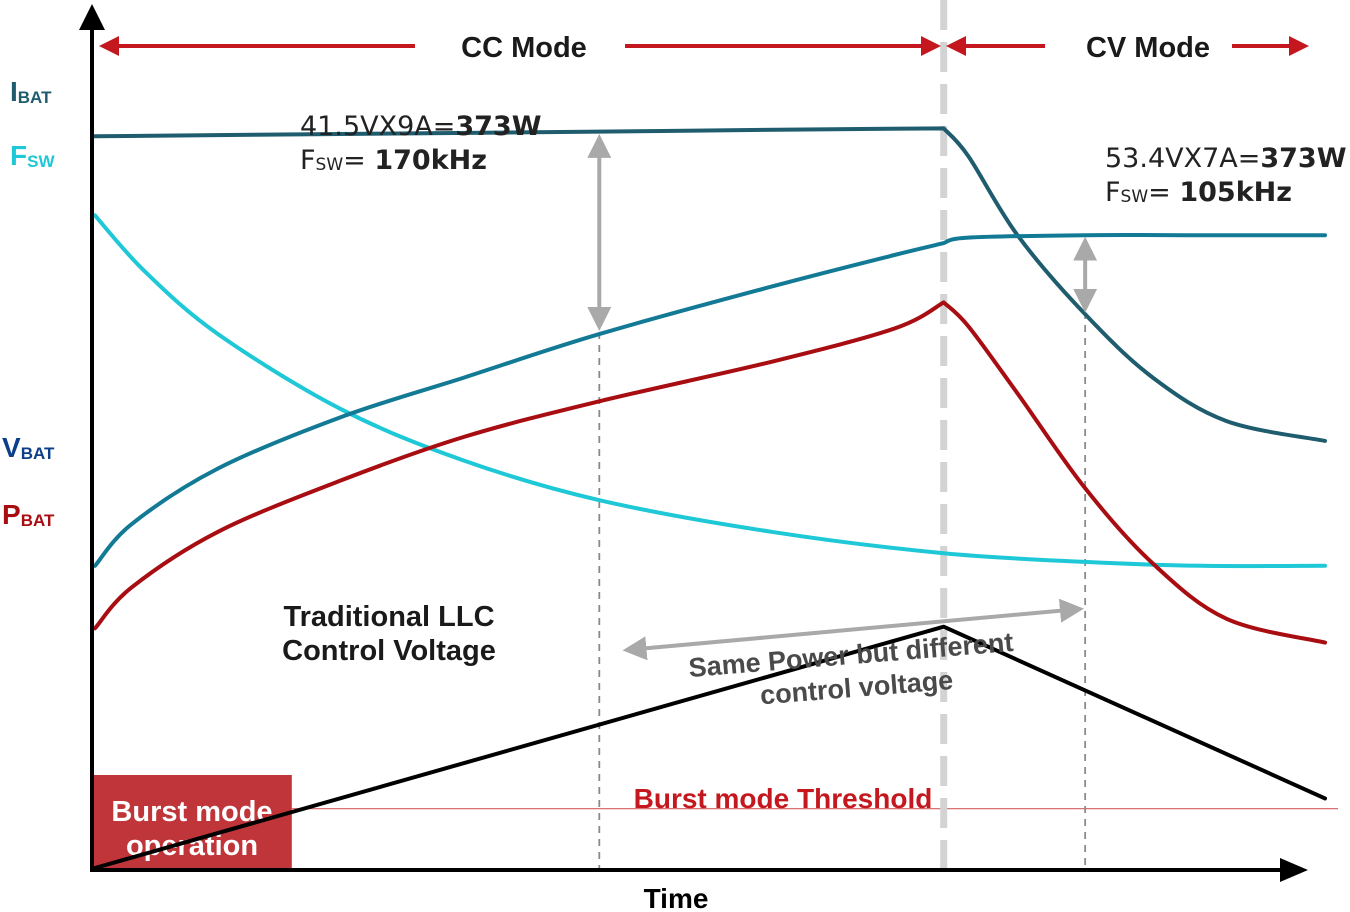 This screenshot has height=912, width=1350. Describe the element at coordinates (676, 897) in the screenshot. I see `x-axis-label: Time` at that location.